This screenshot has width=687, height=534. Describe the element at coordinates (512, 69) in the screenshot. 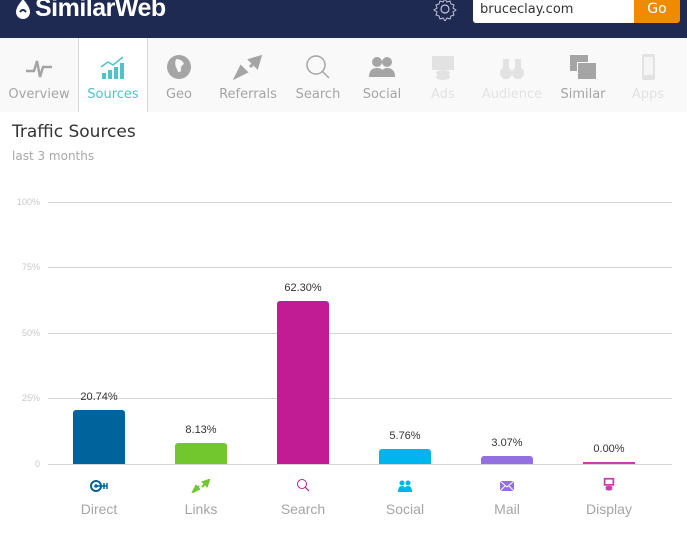

I see `binoculars-icon` at that location.